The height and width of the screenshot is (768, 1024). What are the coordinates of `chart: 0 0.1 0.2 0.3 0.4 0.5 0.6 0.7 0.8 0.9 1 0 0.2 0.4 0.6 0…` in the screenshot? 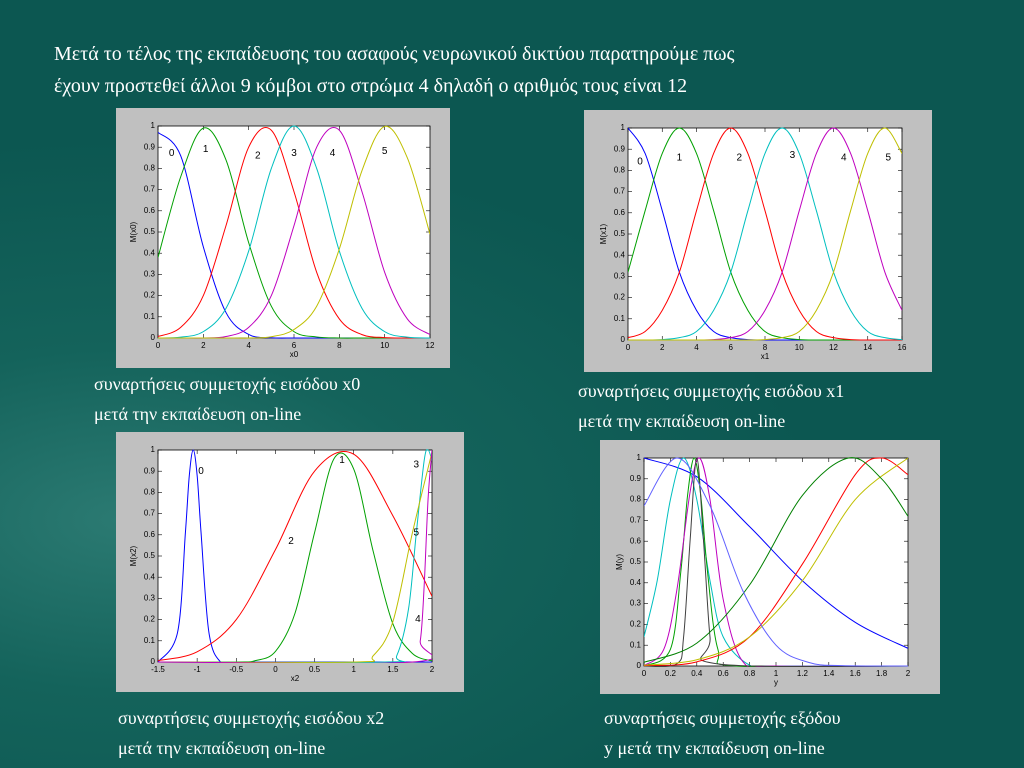 It's located at (770, 599).